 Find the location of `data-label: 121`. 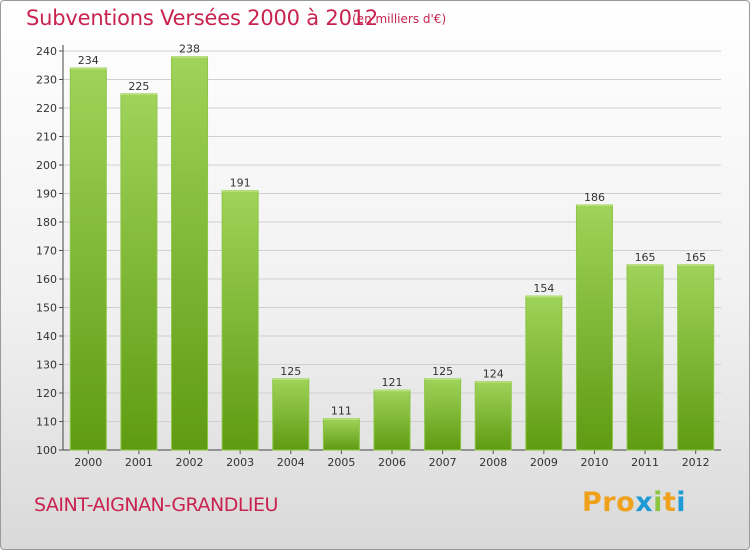

data-label: 121 is located at coordinates (392, 382).